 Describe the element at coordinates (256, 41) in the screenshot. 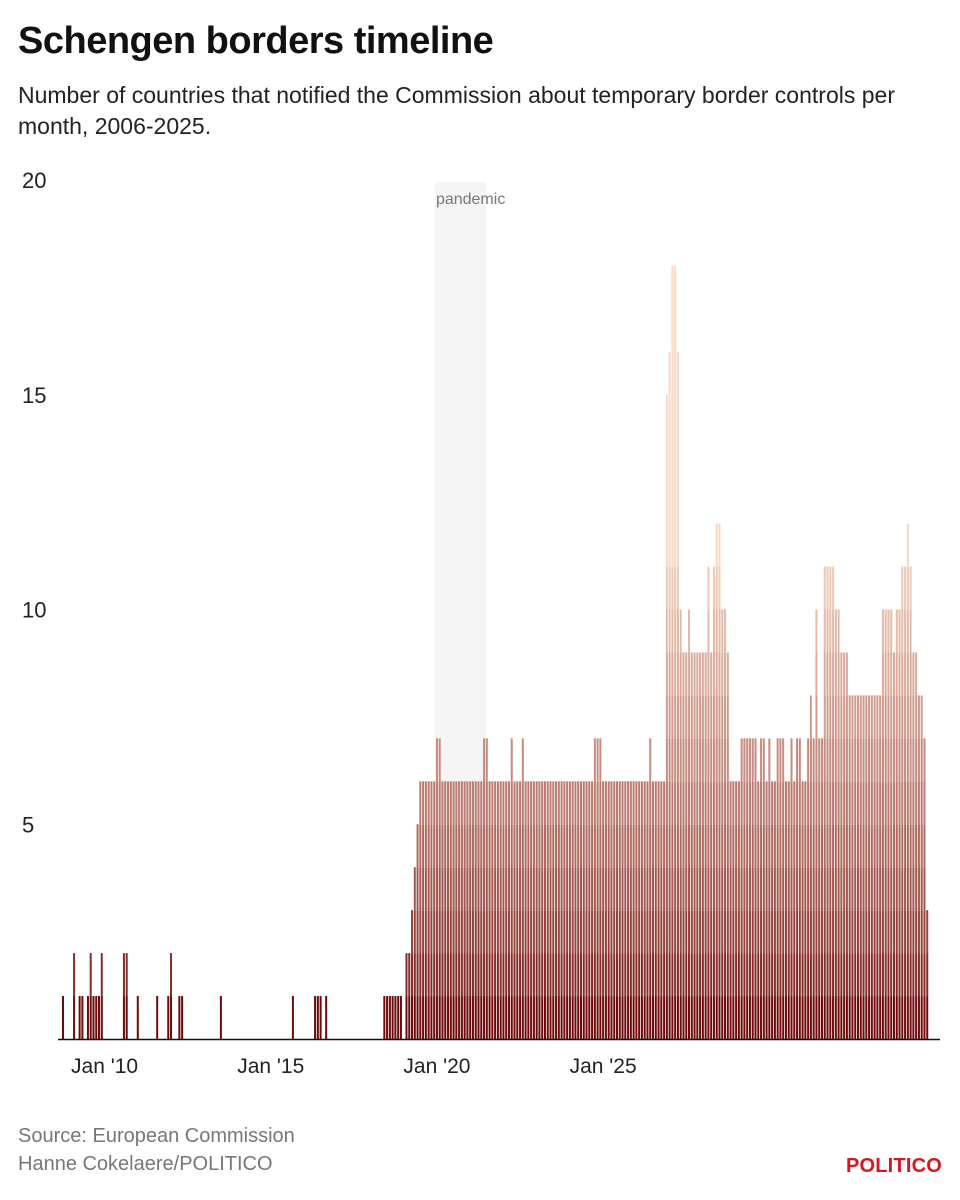

I see `chart-title: Schengen borders timeline` at that location.